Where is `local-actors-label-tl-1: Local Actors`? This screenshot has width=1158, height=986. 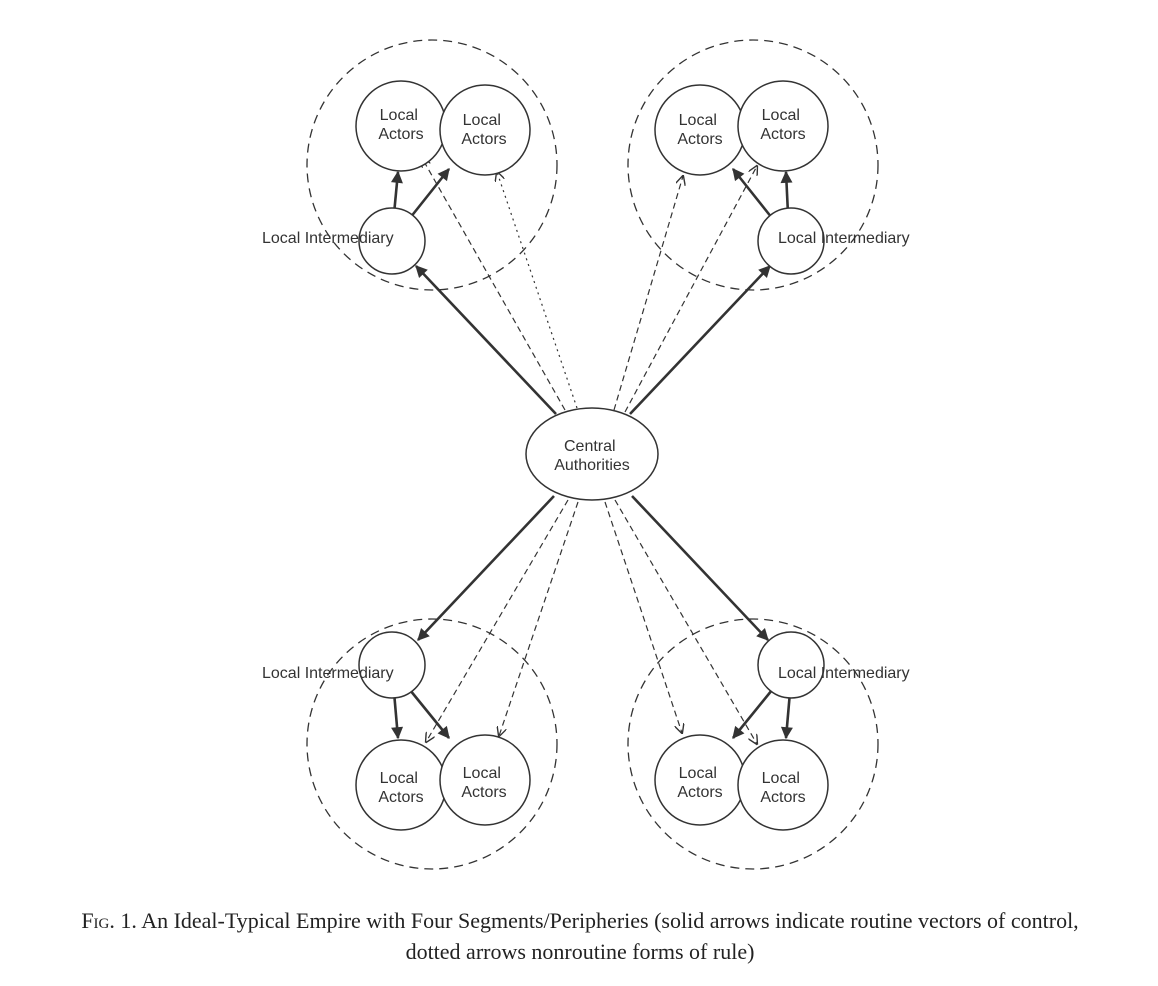 local-actors-label-tl-1: Local Actors is located at coordinates (400, 125).